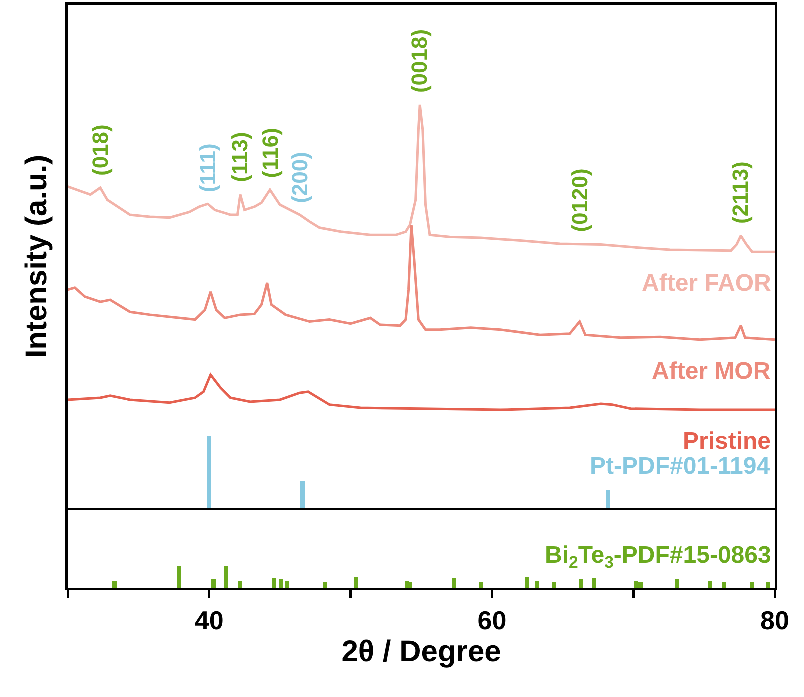  Describe the element at coordinates (422, 652) in the screenshot. I see `x-axis-title: 2θ / Degree` at that location.